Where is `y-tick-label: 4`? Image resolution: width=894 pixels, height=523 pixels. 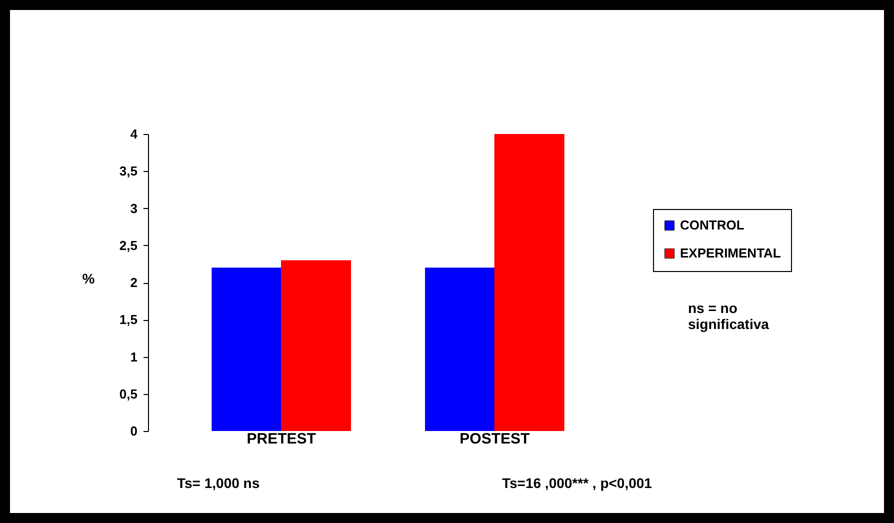 y-tick-label: 4 is located at coordinates (134, 134).